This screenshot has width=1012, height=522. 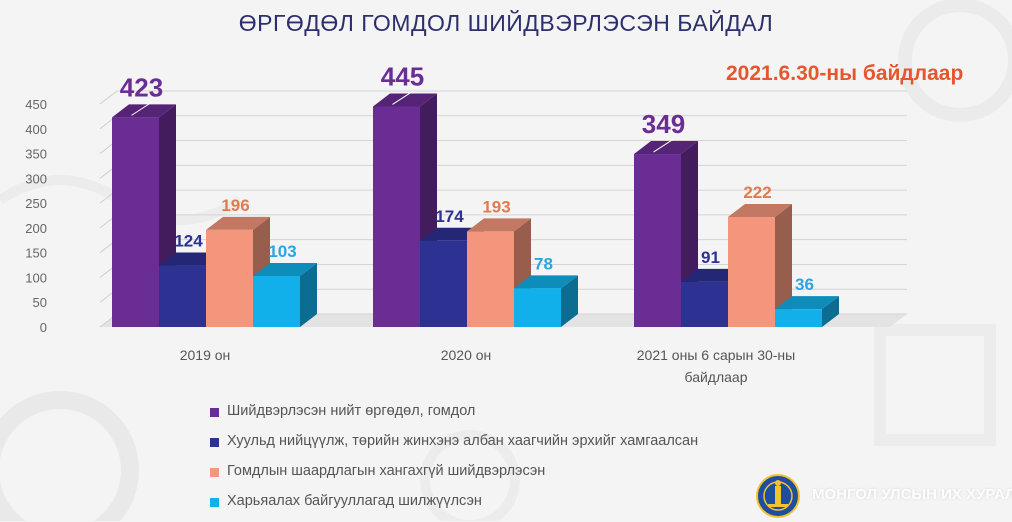 What do you see at coordinates (466, 355) in the screenshot?
I see `x-category-label: 2020 он` at bounding box center [466, 355].